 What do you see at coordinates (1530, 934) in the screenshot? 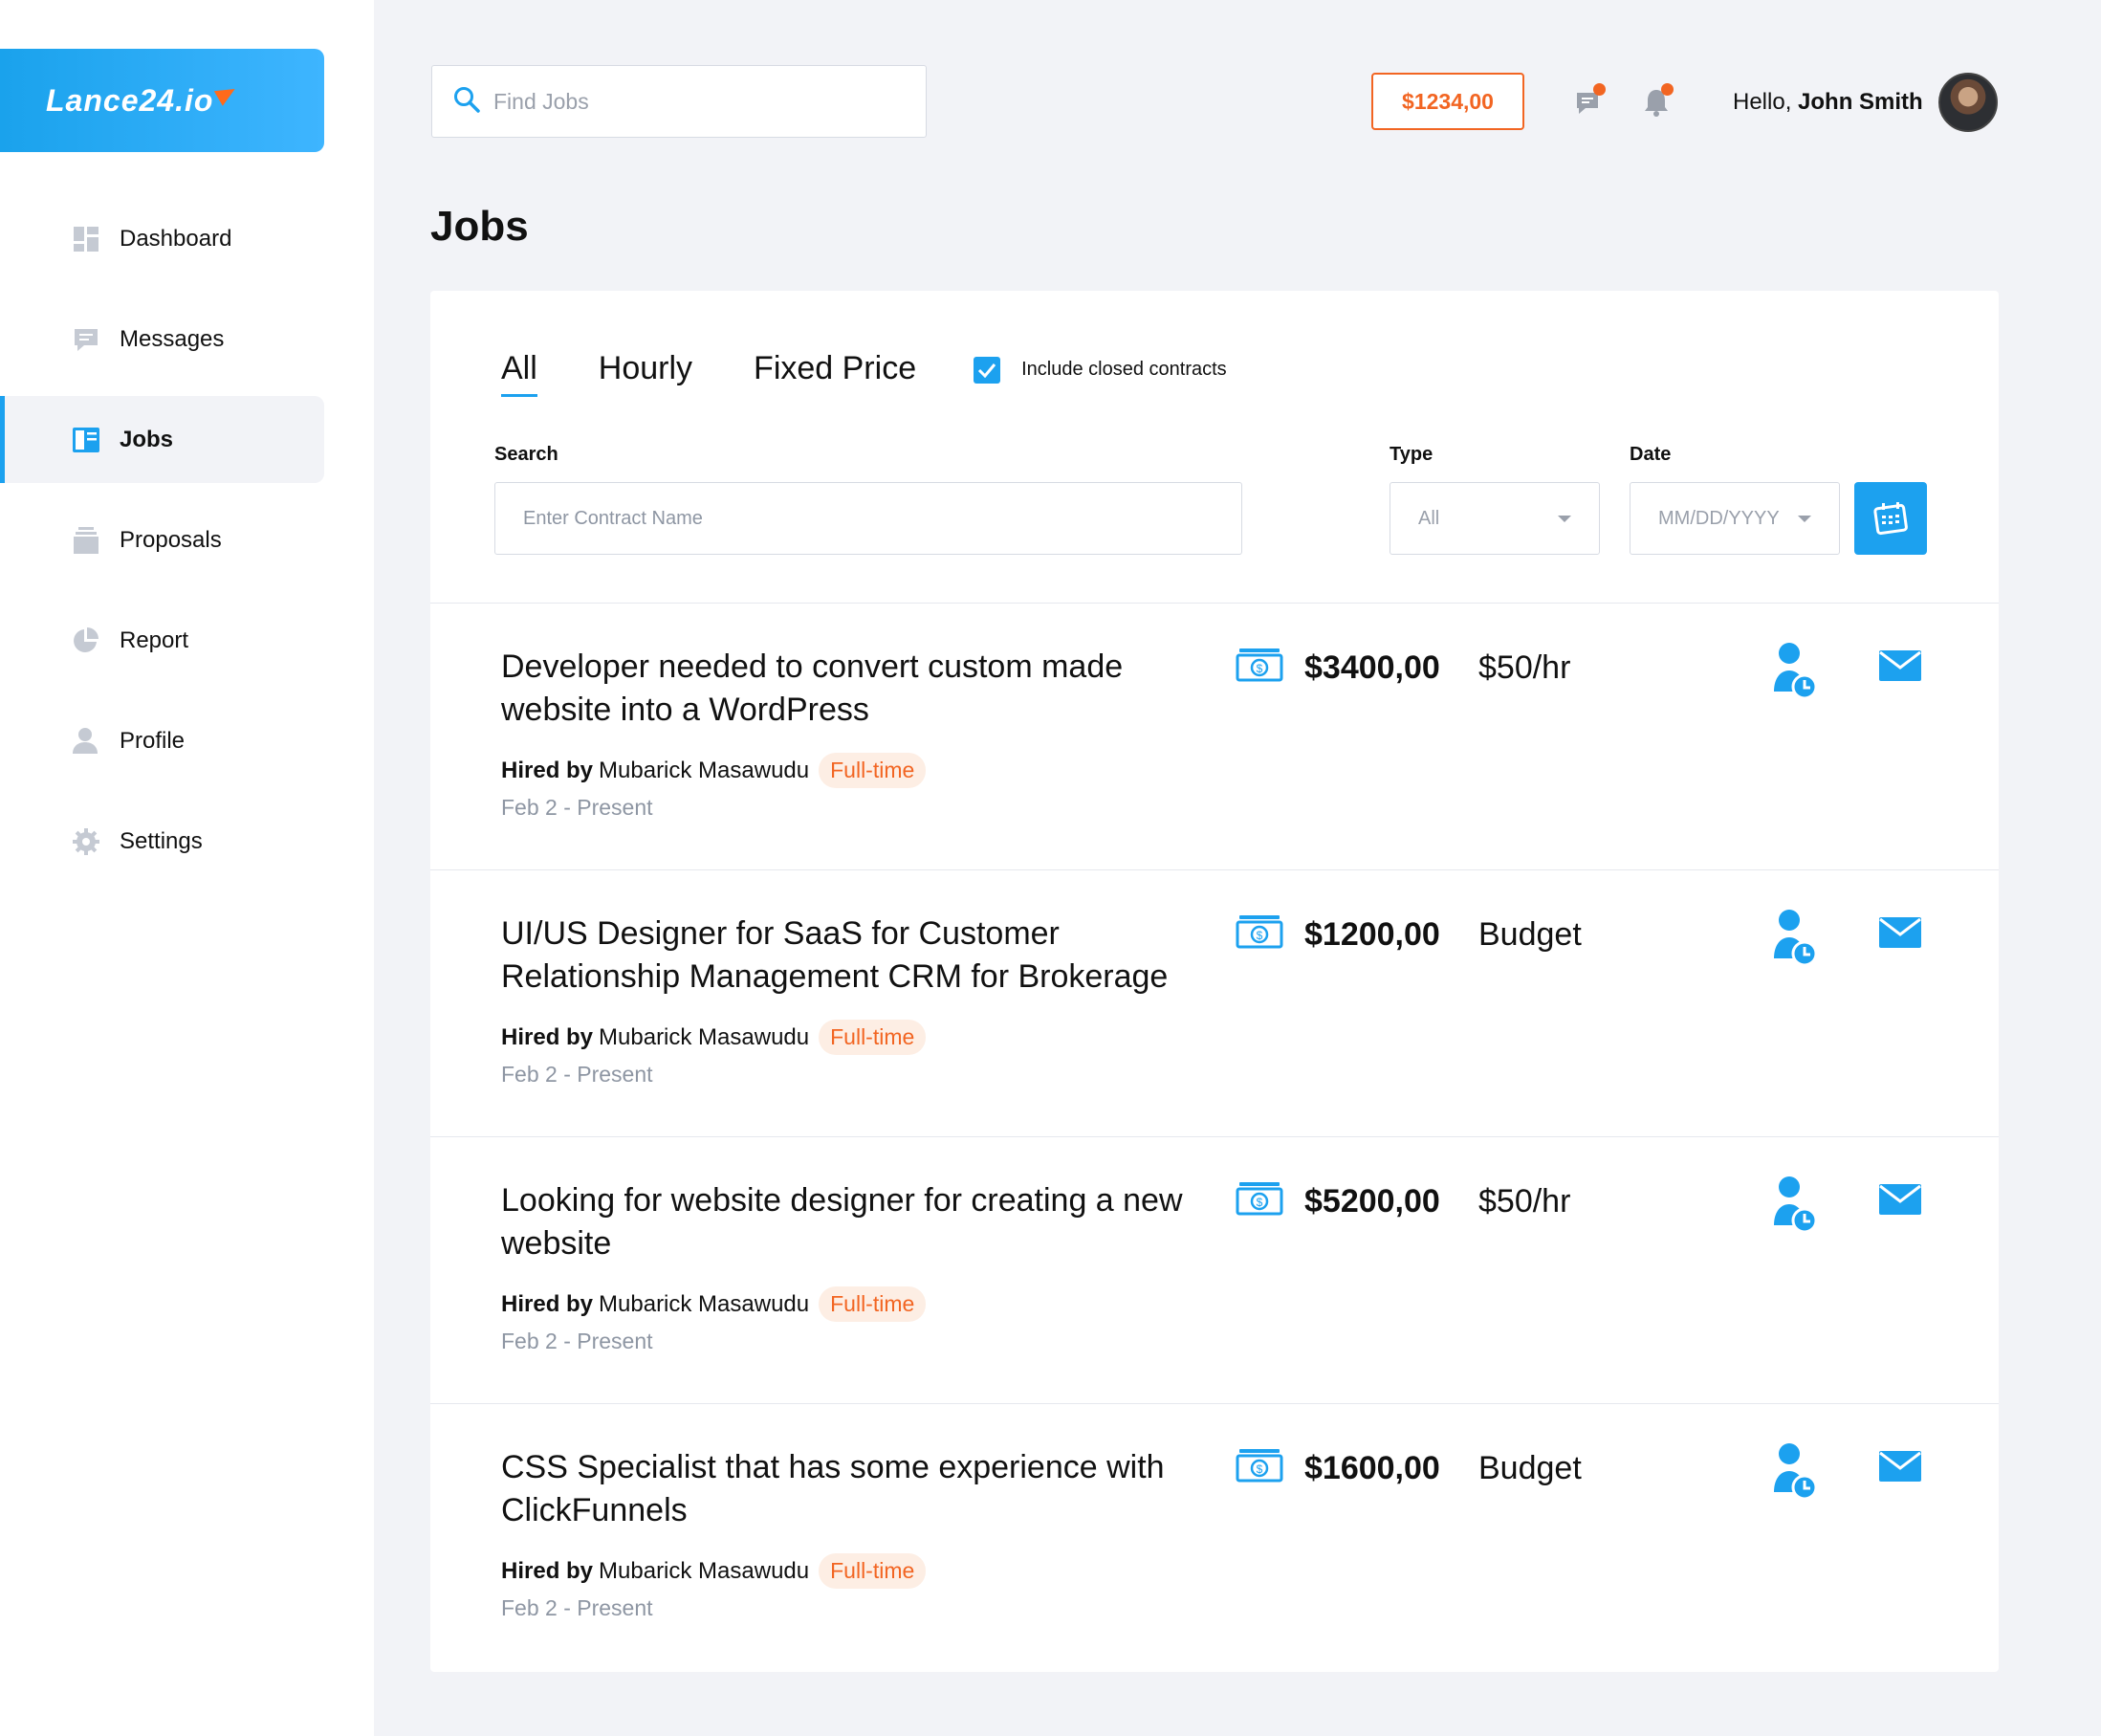
I see `job-rate: Budget` at bounding box center [1530, 934].